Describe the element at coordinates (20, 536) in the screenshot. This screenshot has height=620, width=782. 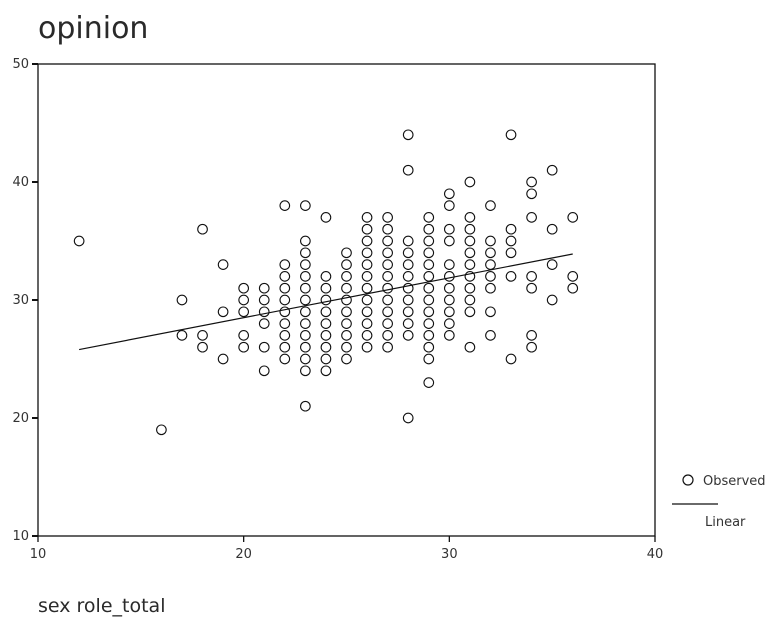
I see `y-tick-label: 10` at that location.